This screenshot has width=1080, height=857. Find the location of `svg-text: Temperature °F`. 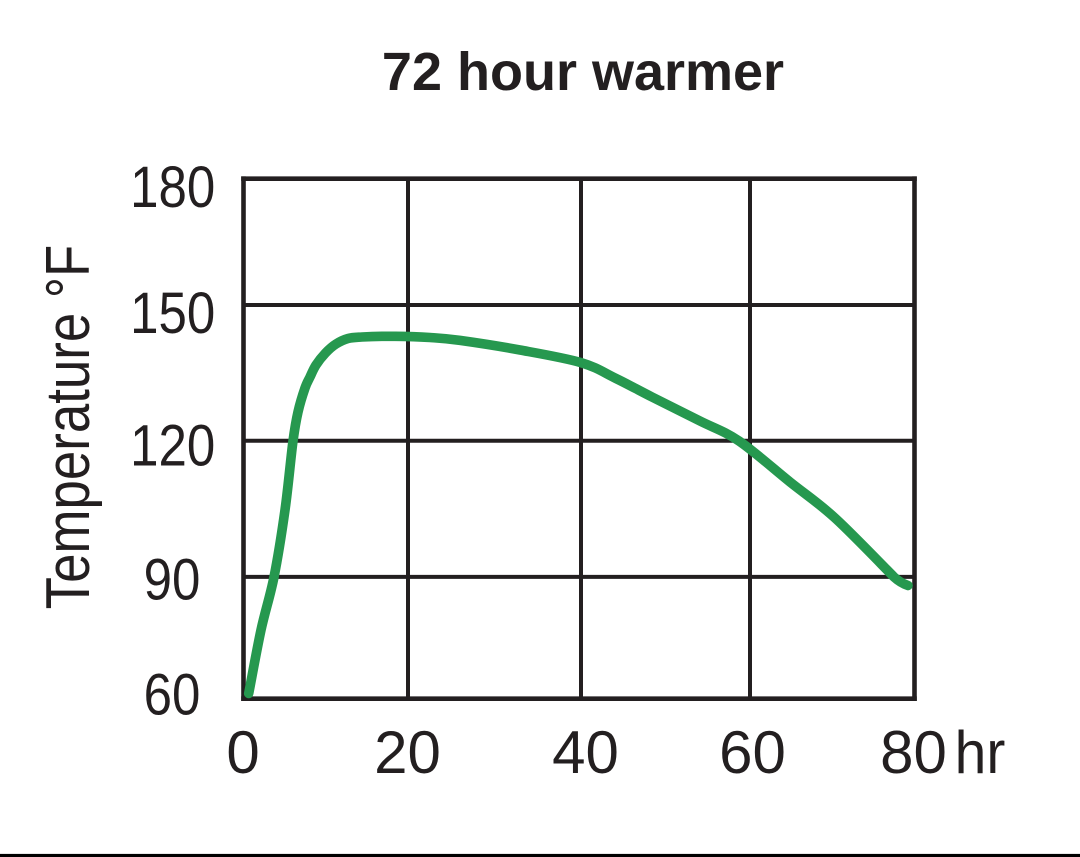

svg-text: Temperature °F is located at coordinates (68, 427).